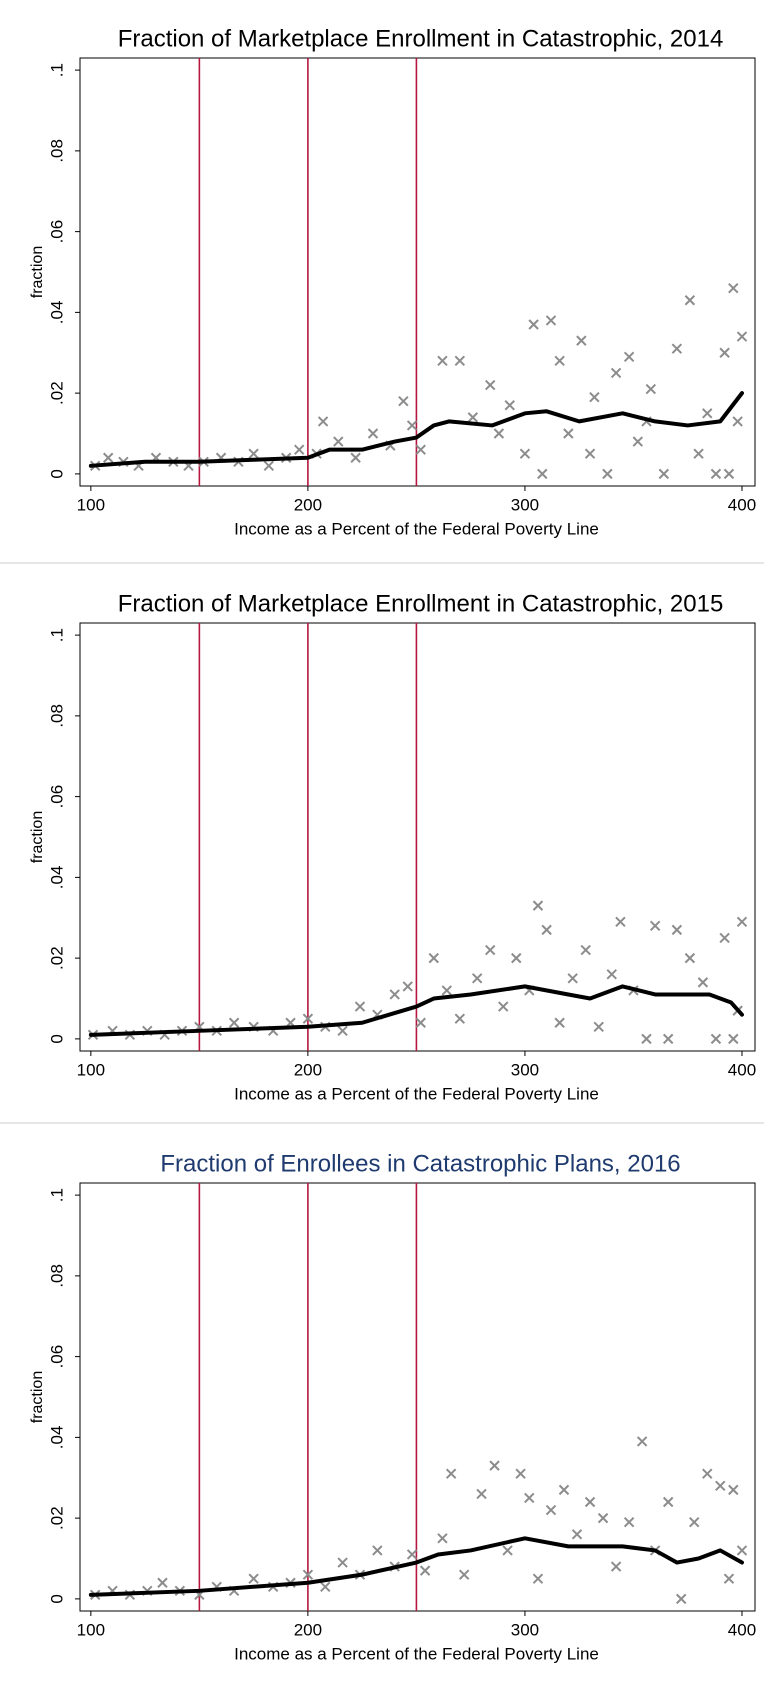 The height and width of the screenshot is (1685, 764). I want to click on y-tick-label: .02, so click(56, 958).